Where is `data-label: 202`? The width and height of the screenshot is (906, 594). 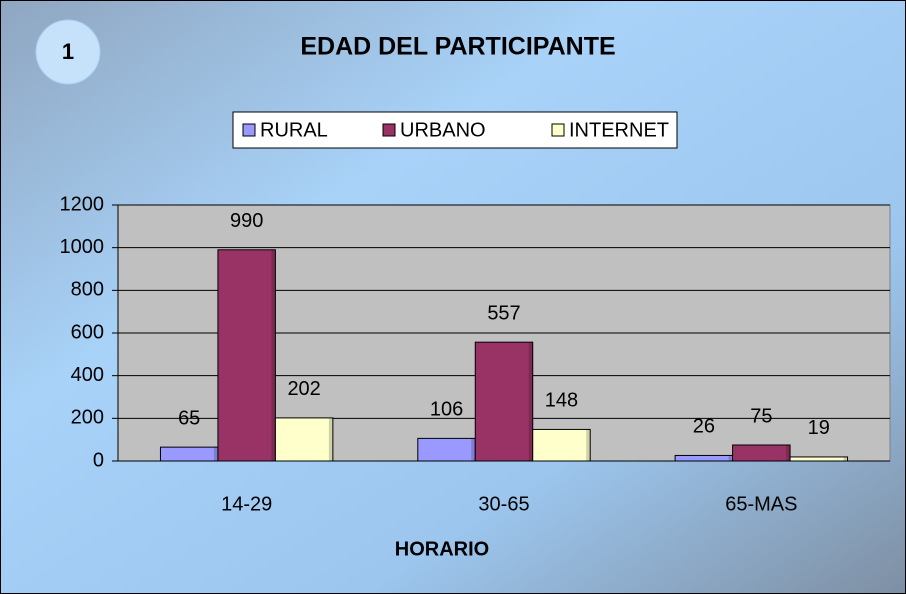 data-label: 202 is located at coordinates (303, 389).